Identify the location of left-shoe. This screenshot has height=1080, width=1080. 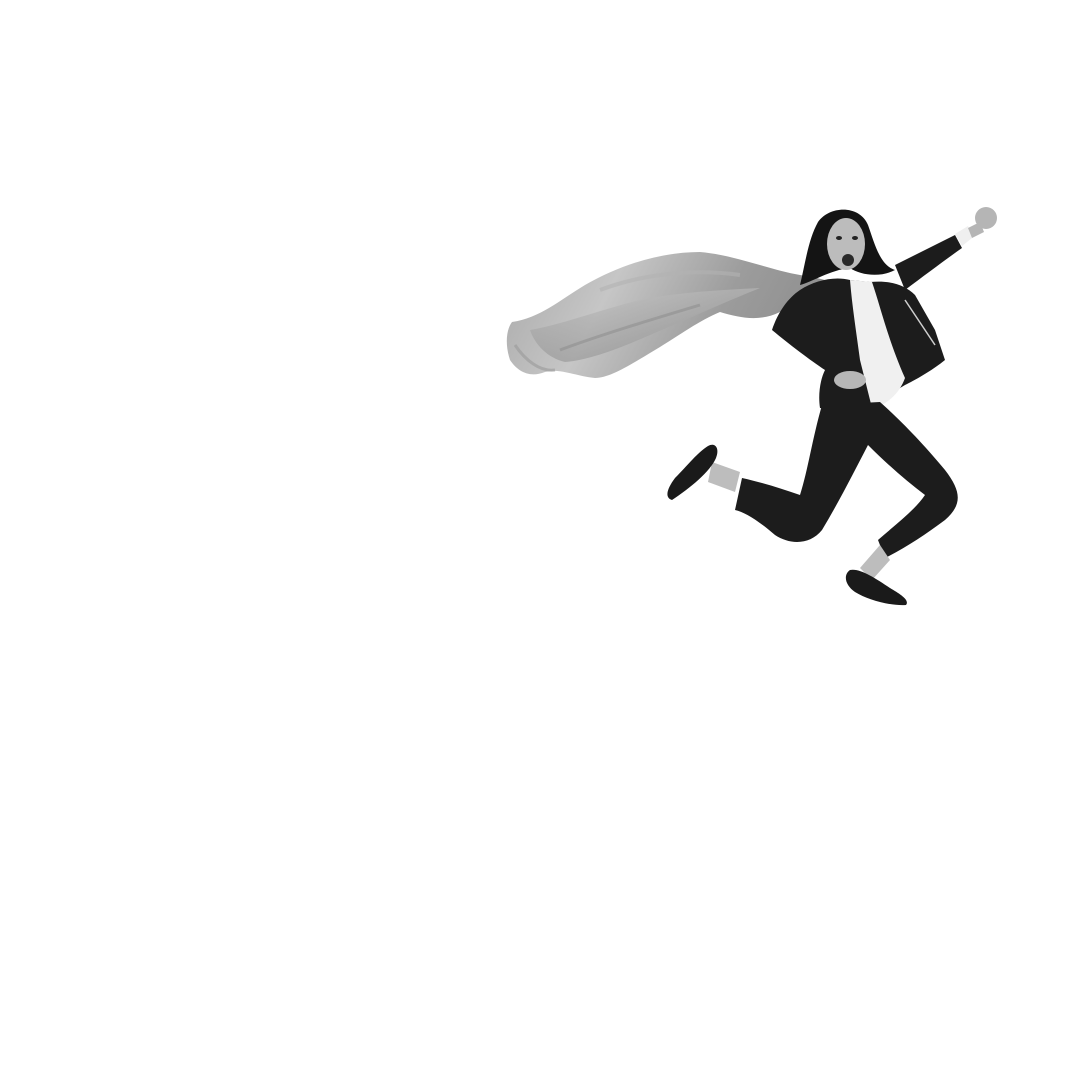
(692, 472).